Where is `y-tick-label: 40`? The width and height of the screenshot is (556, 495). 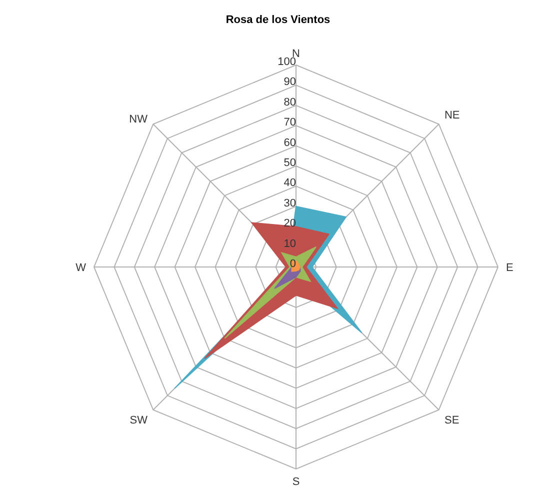 y-tick-label: 40 is located at coordinates (290, 183).